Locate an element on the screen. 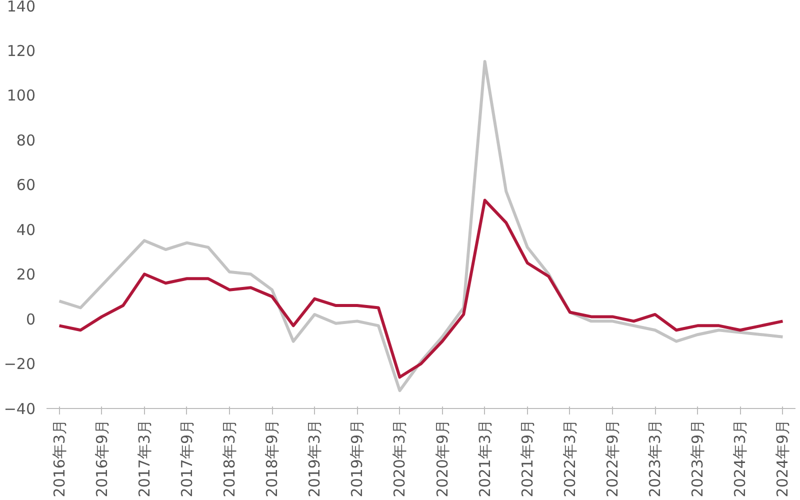  y-tick-label: 20 is located at coordinates (26, 275).